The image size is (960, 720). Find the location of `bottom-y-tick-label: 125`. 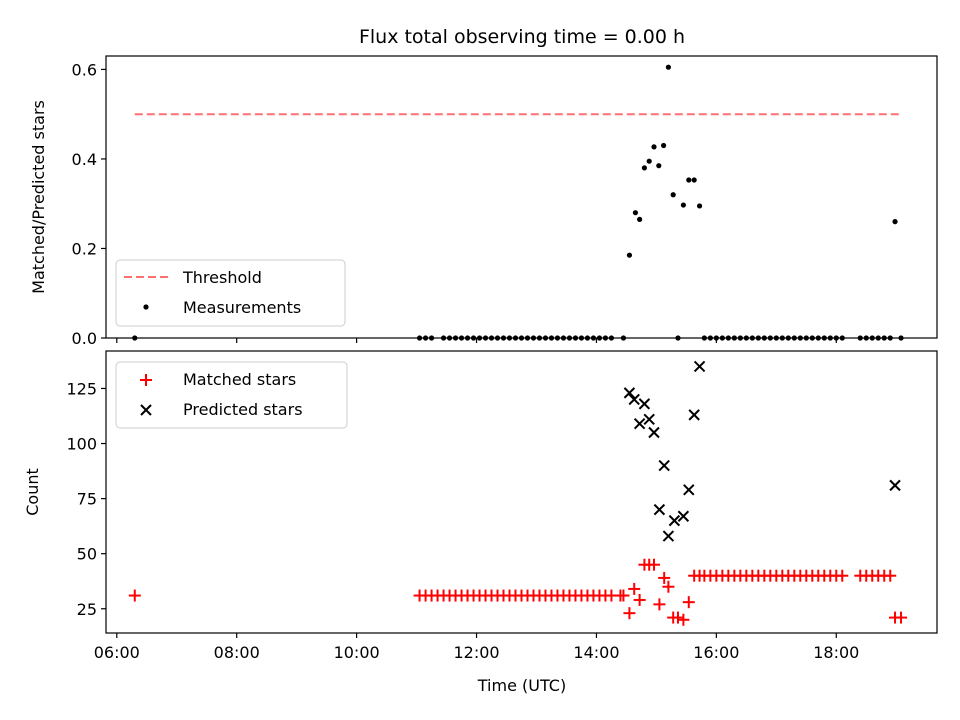

bottom-y-tick-label: 125 is located at coordinates (81, 388).